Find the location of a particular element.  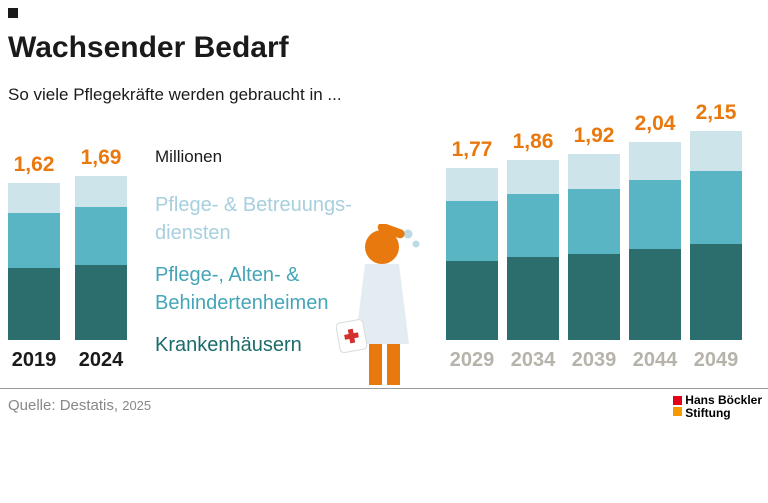

bar-2029: 1,77 2029 is located at coordinates (472, 254).